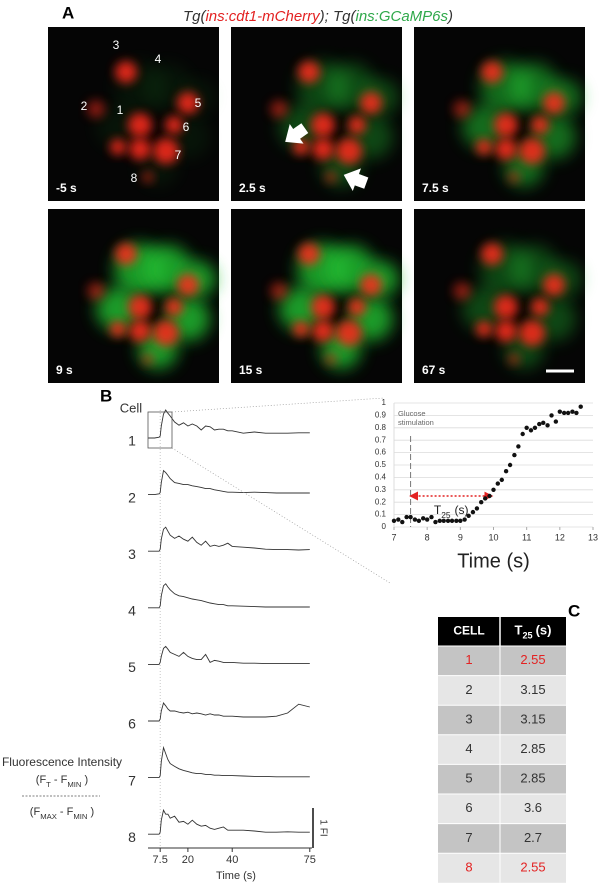 This screenshot has width=600, height=884. I want to click on cell-number: 5, so click(198, 103).